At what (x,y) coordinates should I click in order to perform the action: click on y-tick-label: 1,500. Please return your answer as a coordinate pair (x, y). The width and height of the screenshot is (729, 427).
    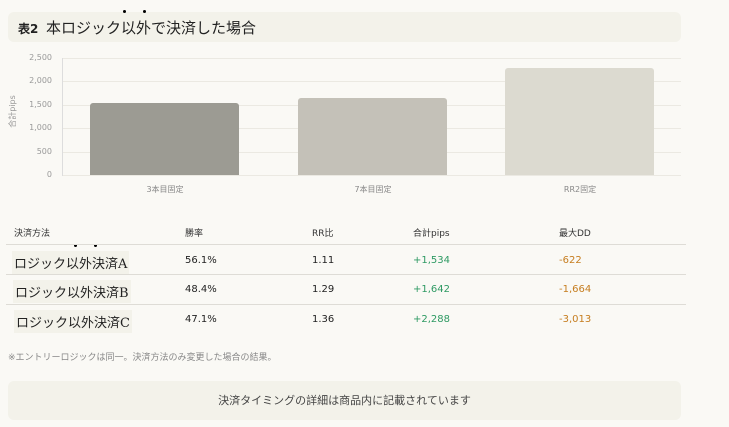
    Looking at the image, I should click on (40, 104).